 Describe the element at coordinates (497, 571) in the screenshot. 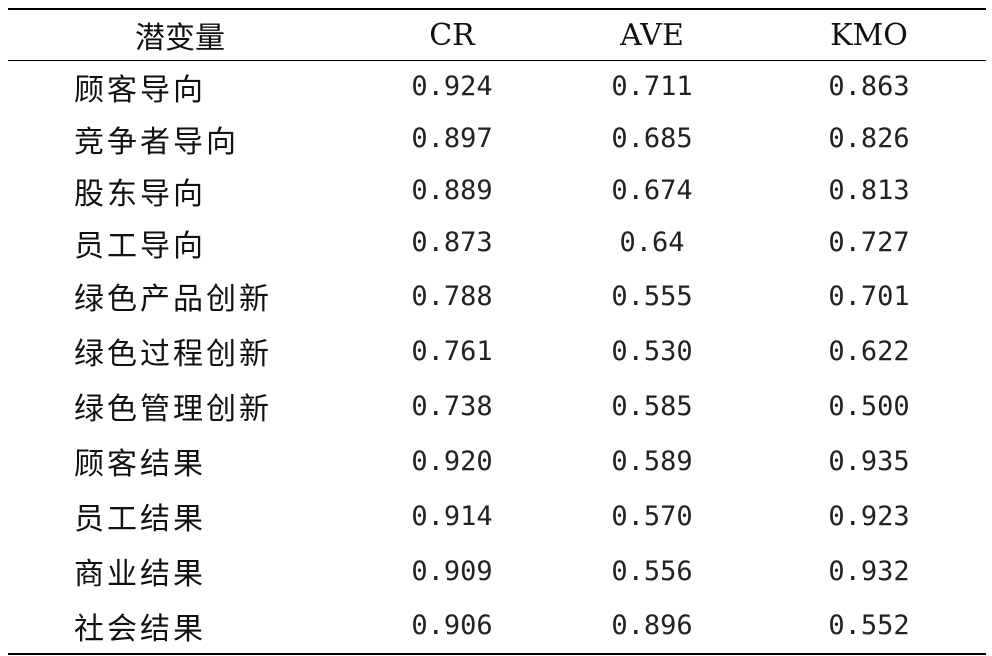

I see `table-row: 商业结果 0.909 0.556 0.932` at that location.